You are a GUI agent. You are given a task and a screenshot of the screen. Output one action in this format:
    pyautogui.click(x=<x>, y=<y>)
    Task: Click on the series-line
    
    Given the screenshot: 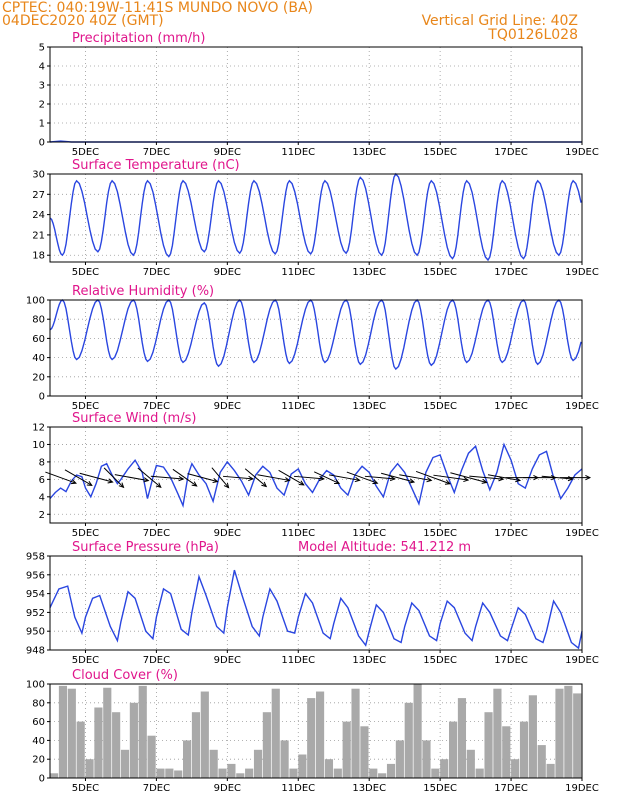 What is the action you would take?
    pyautogui.click(x=316, y=475)
    